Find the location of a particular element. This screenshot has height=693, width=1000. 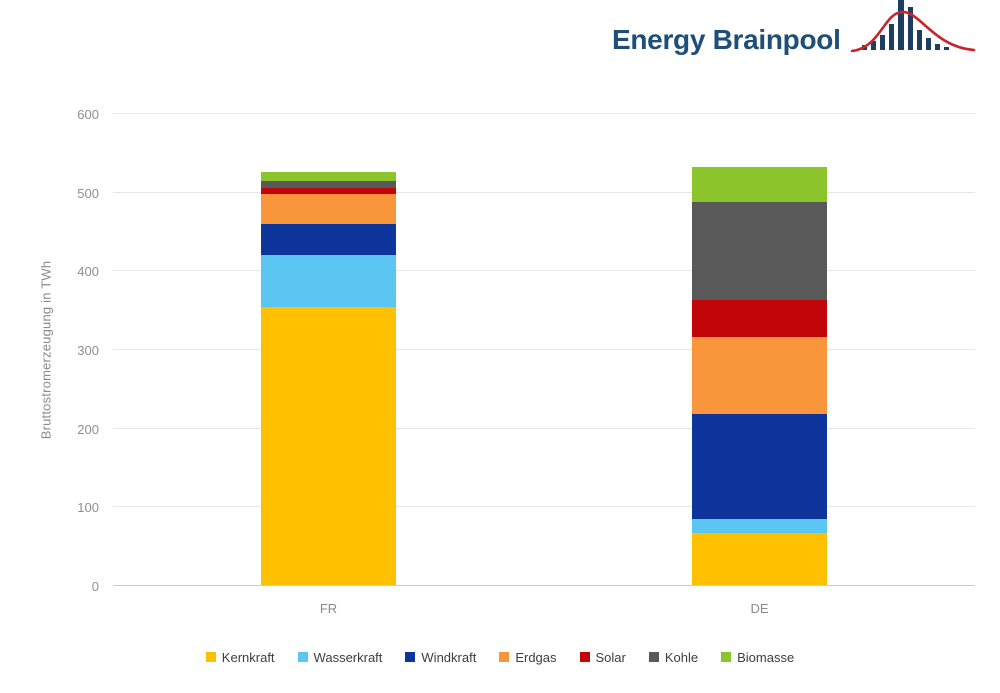

bar-segment-erdgas-de is located at coordinates (759, 375).